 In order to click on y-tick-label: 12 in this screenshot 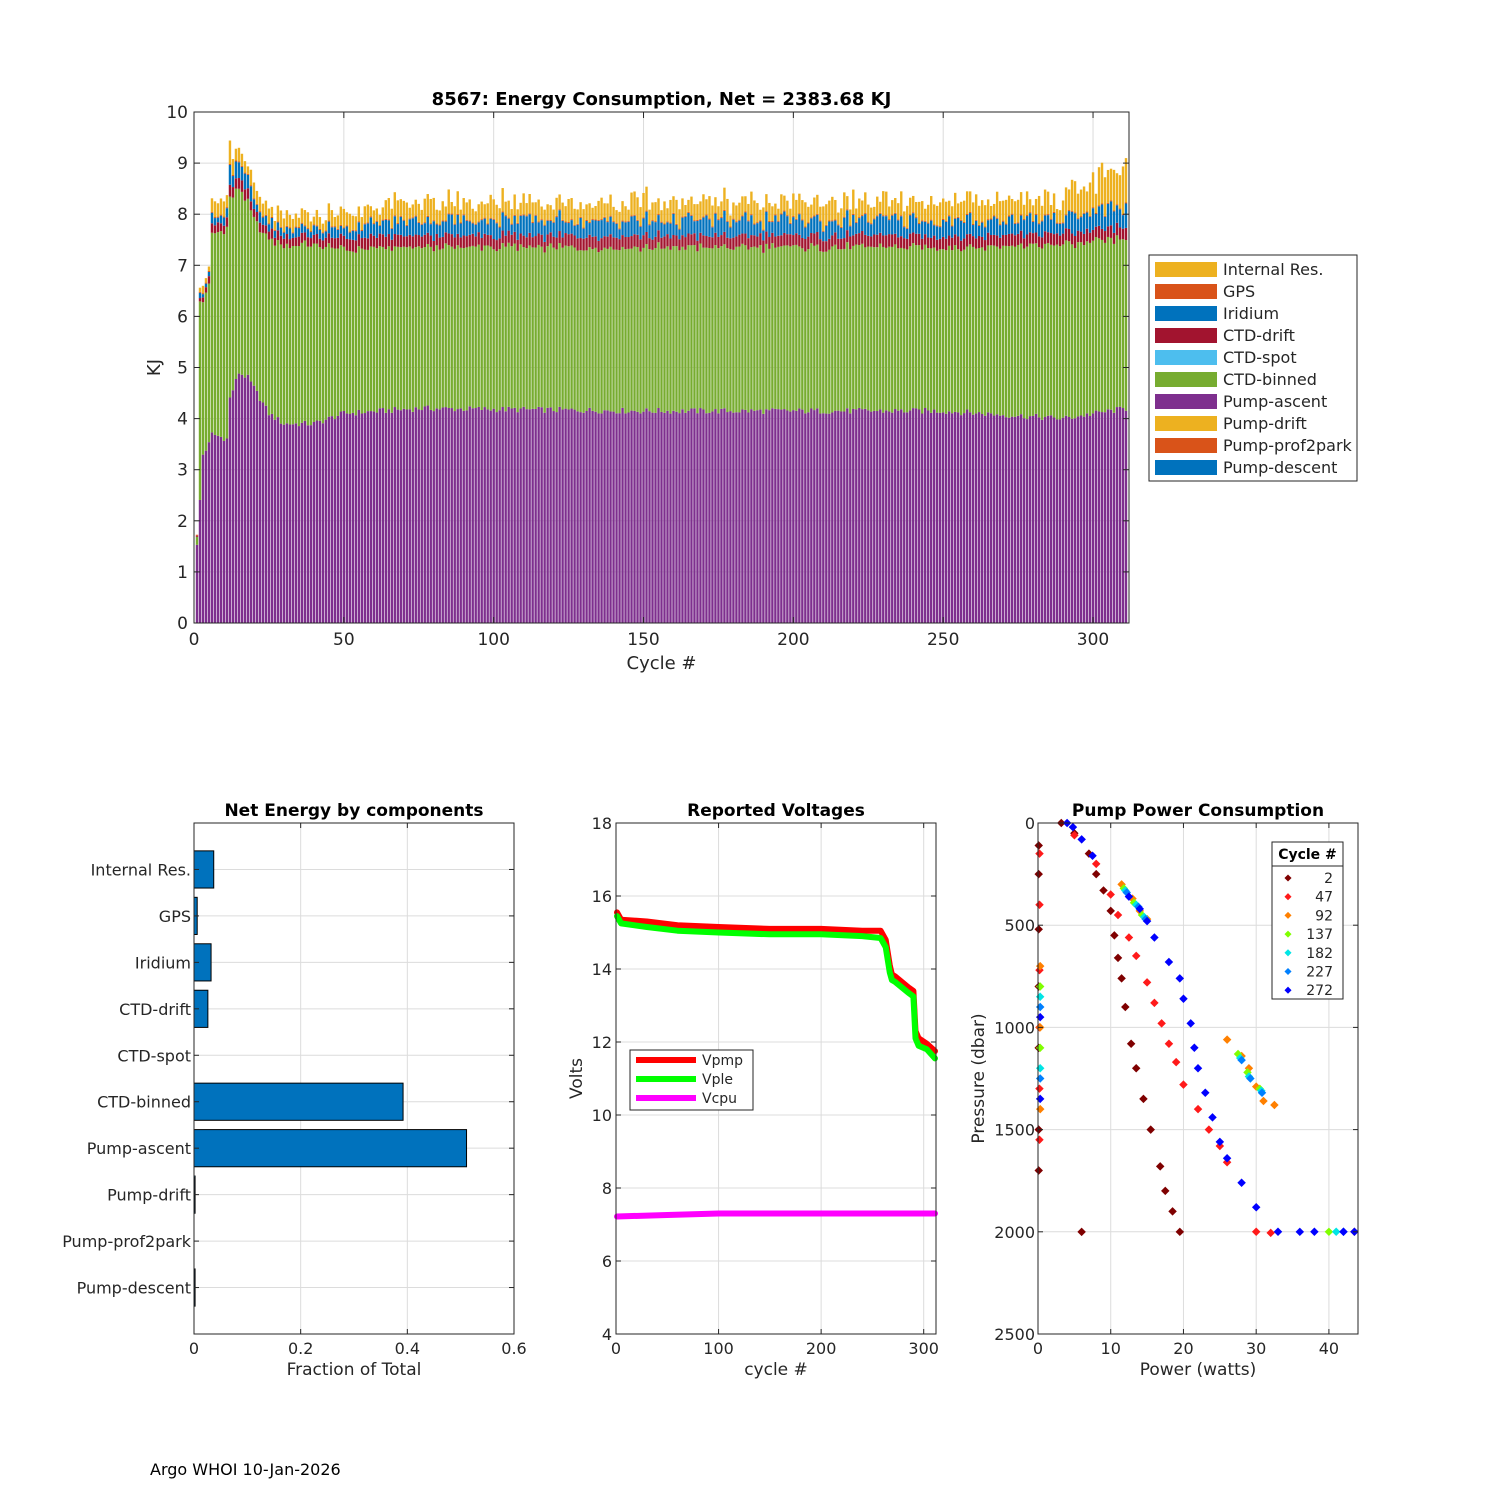, I will do `click(602, 1042)`.